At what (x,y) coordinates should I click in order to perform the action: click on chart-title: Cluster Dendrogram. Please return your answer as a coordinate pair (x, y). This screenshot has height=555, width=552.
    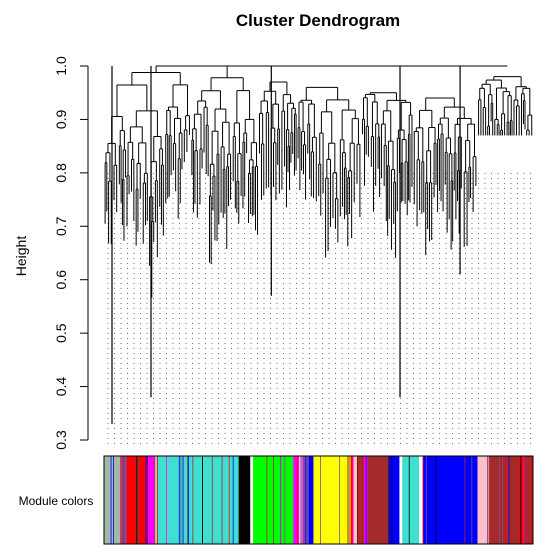
    Looking at the image, I should click on (318, 20).